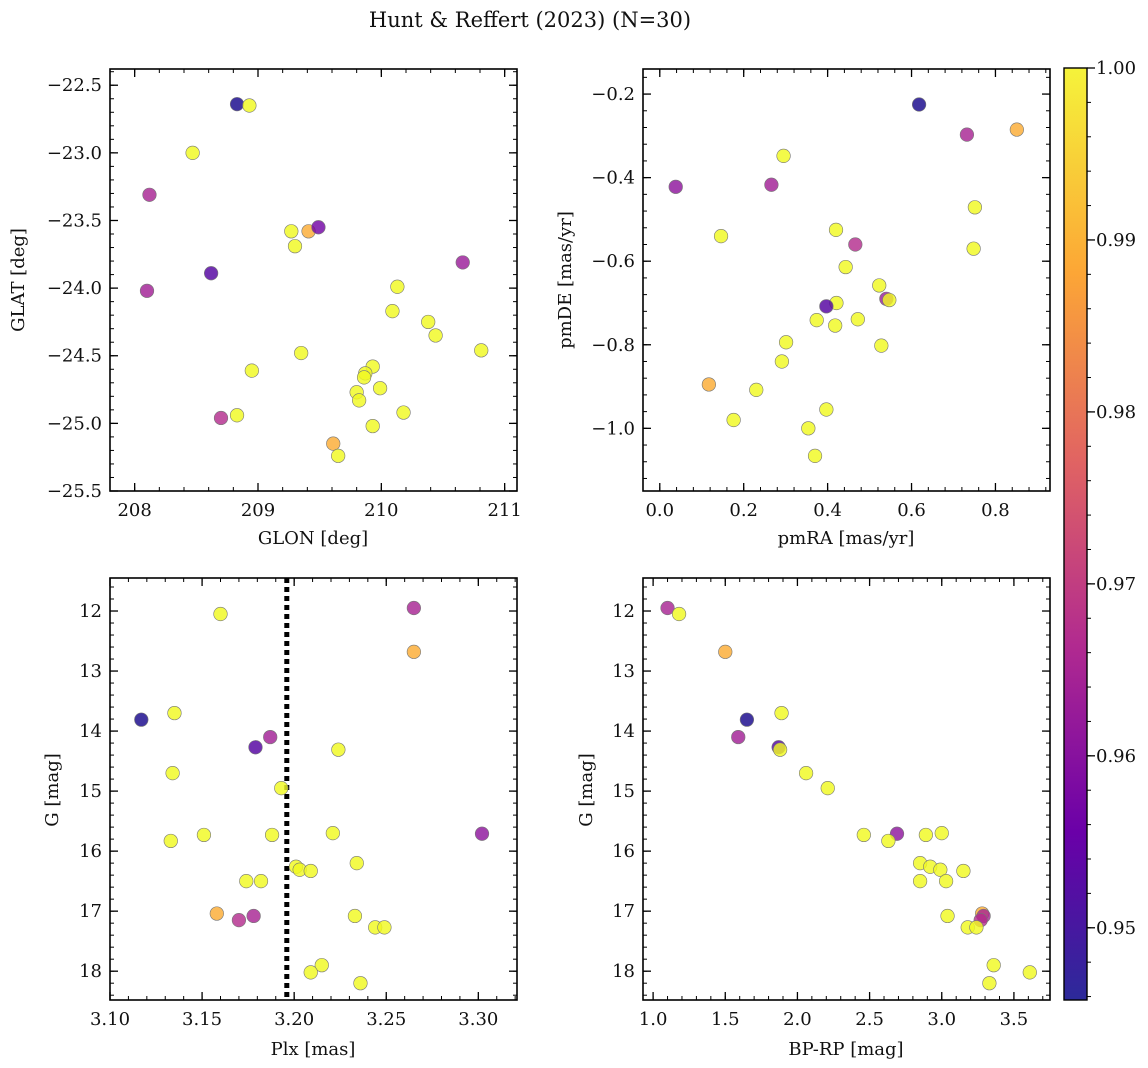  I want to click on y-tick-label: 16, so click(623, 851).